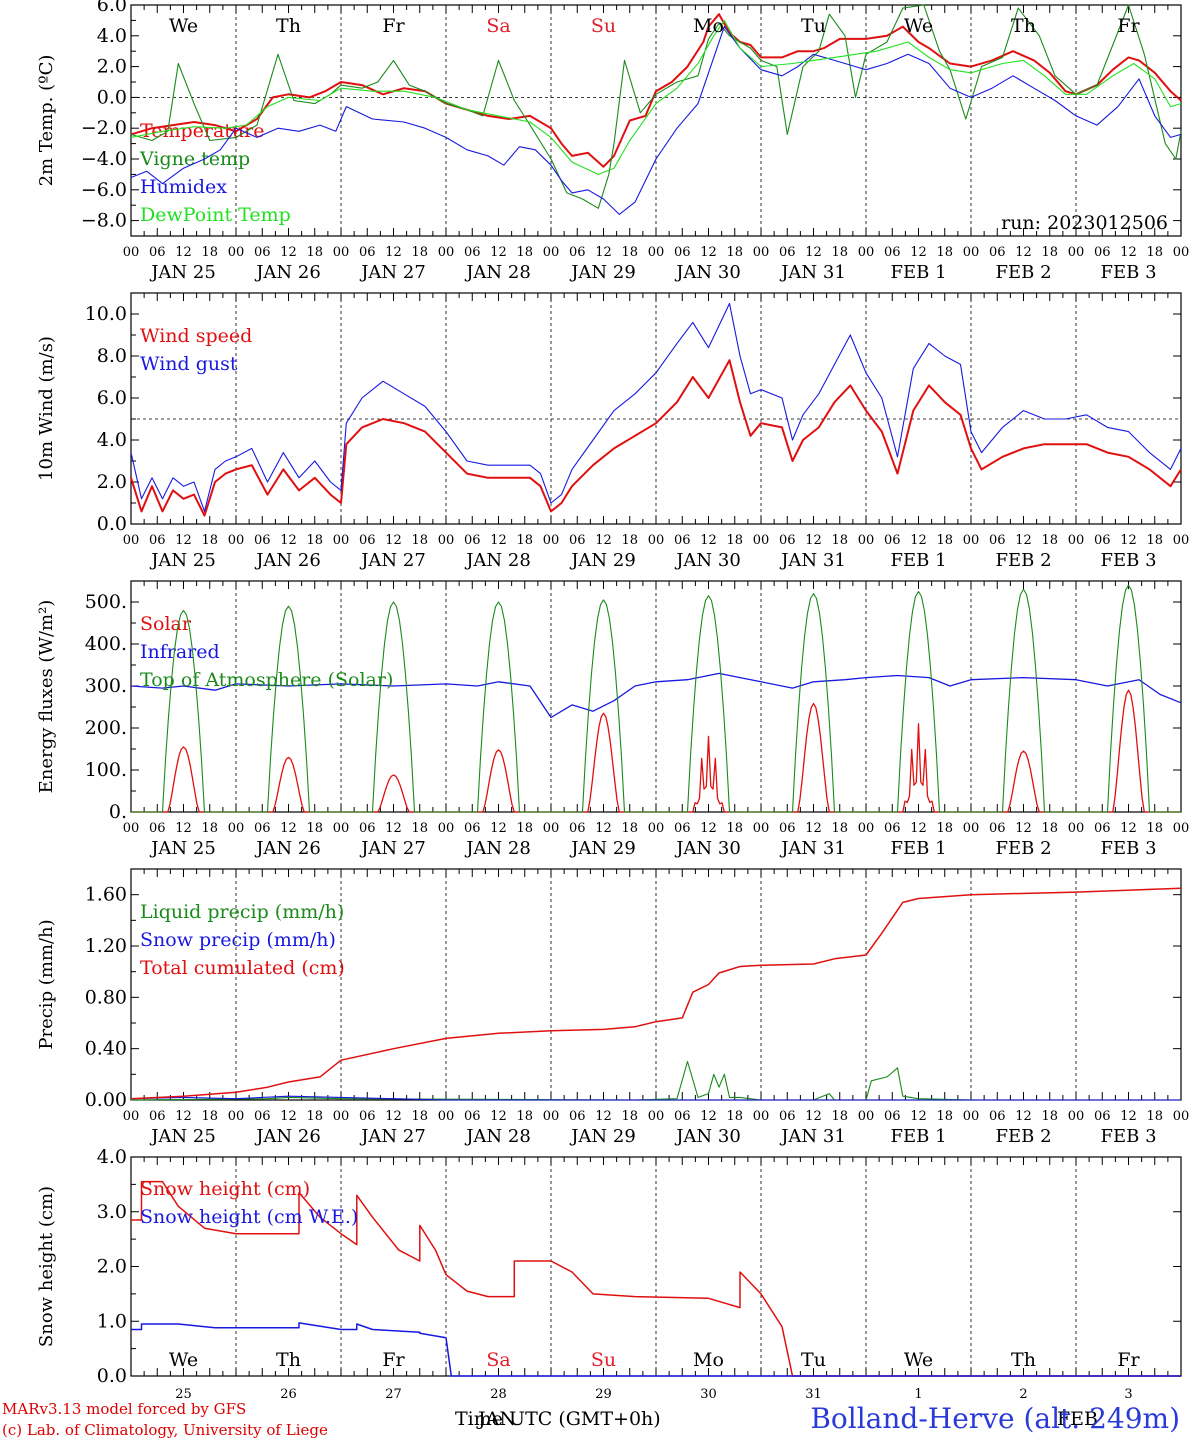 The image size is (1194, 1440). I want to click on y-tick-label: −4.0, so click(104, 159).